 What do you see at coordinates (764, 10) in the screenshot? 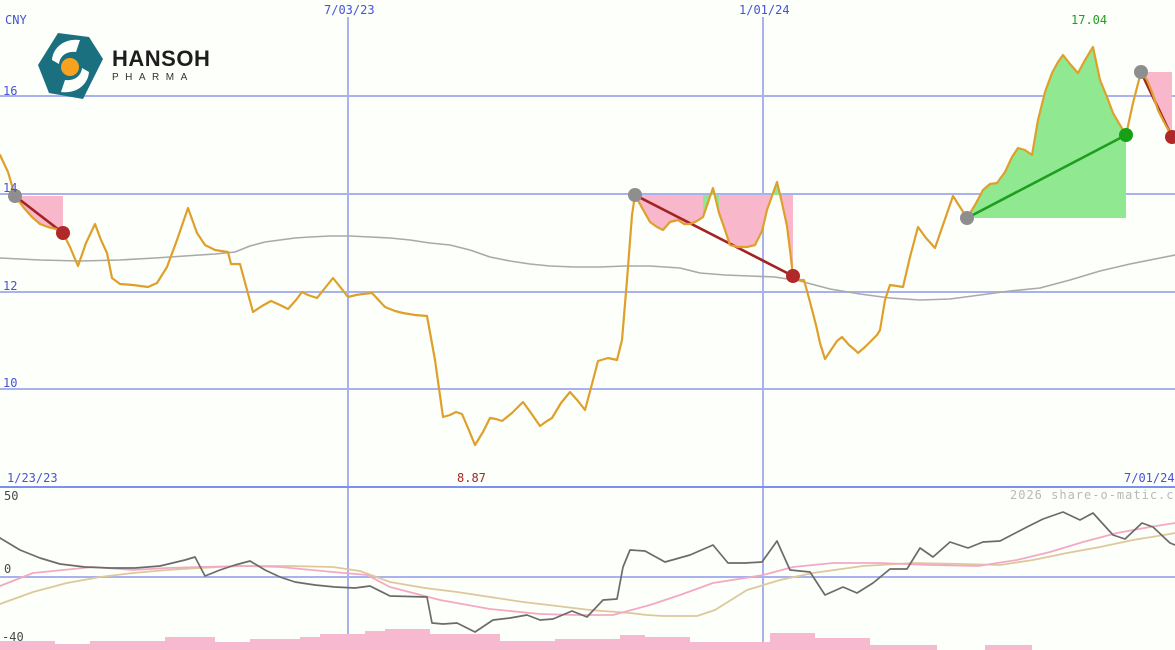
I see `x-gridline-label-2: 1/01/24` at bounding box center [764, 10].